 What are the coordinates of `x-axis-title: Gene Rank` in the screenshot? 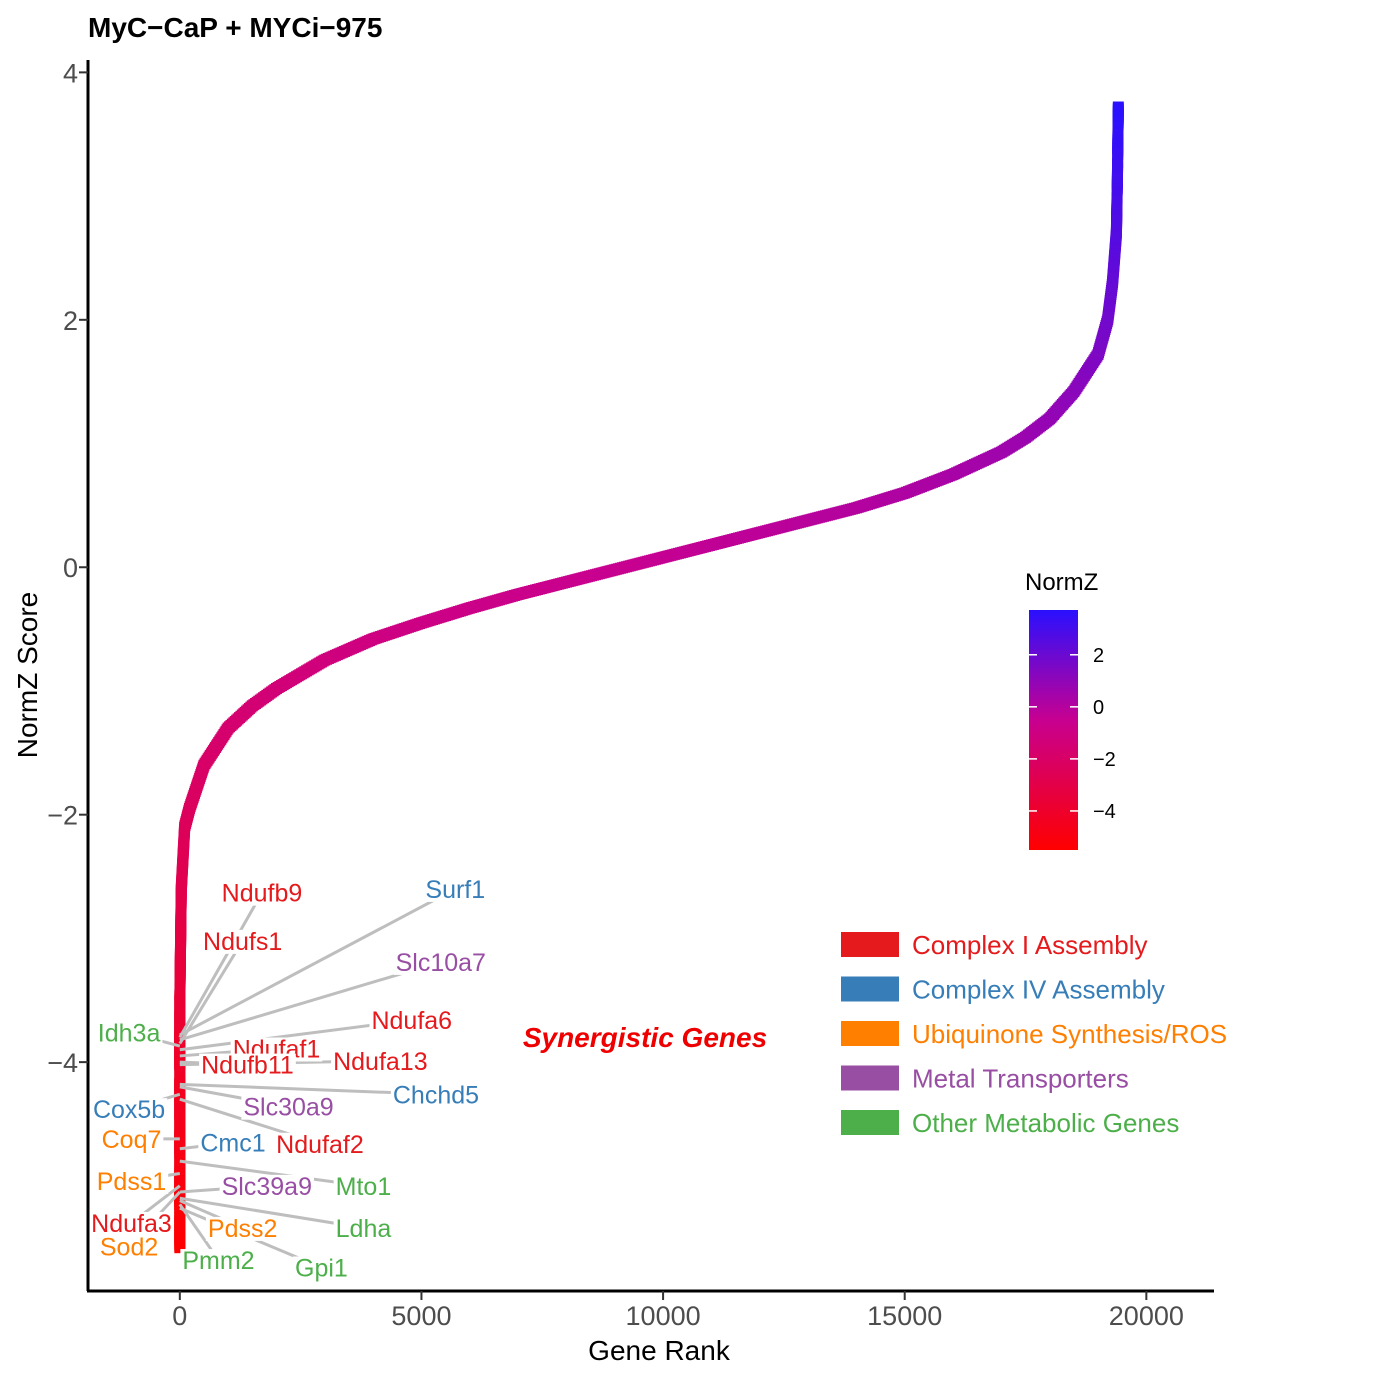 It's located at (659, 1350).